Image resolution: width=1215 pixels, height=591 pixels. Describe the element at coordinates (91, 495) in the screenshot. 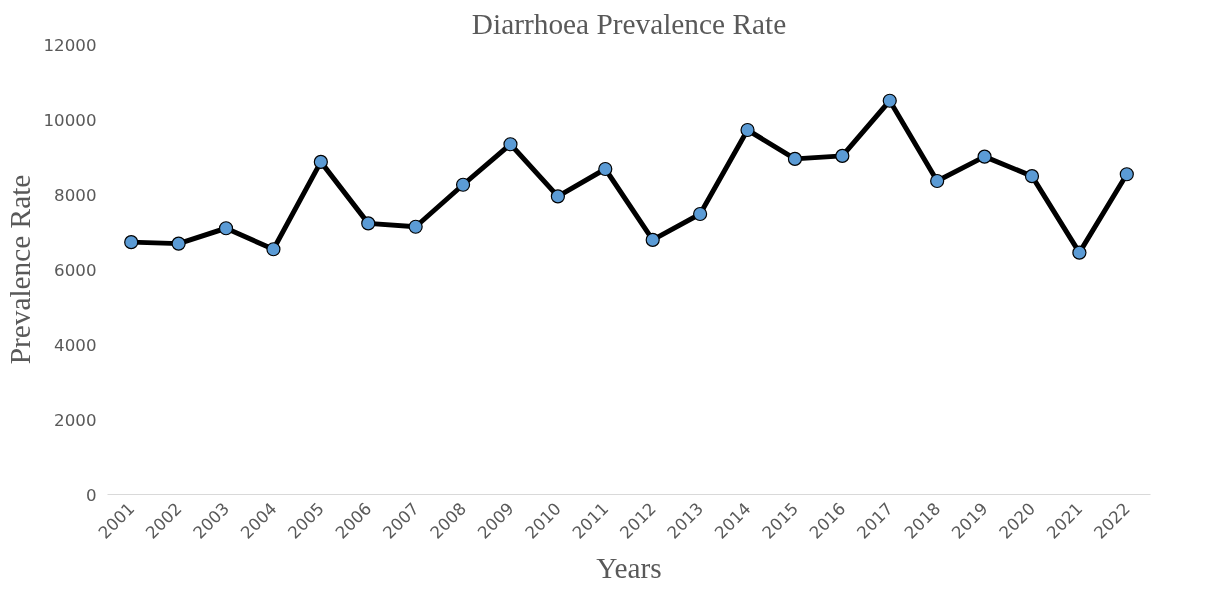

I see `y-tick-label: 0` at that location.